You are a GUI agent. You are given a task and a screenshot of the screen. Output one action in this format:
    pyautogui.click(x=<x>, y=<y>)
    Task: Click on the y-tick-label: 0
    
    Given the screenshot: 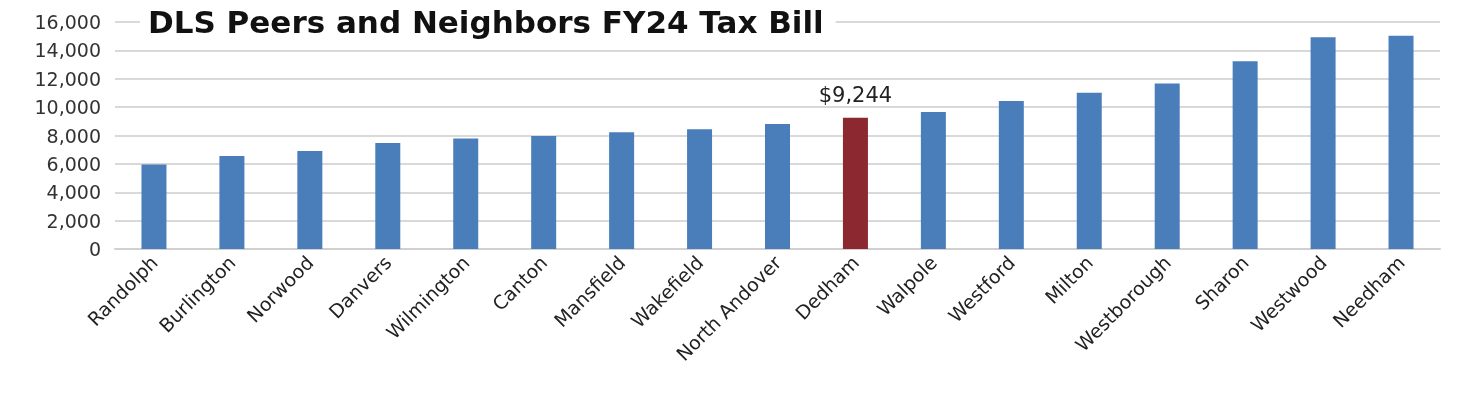 What is the action you would take?
    pyautogui.click(x=94, y=249)
    